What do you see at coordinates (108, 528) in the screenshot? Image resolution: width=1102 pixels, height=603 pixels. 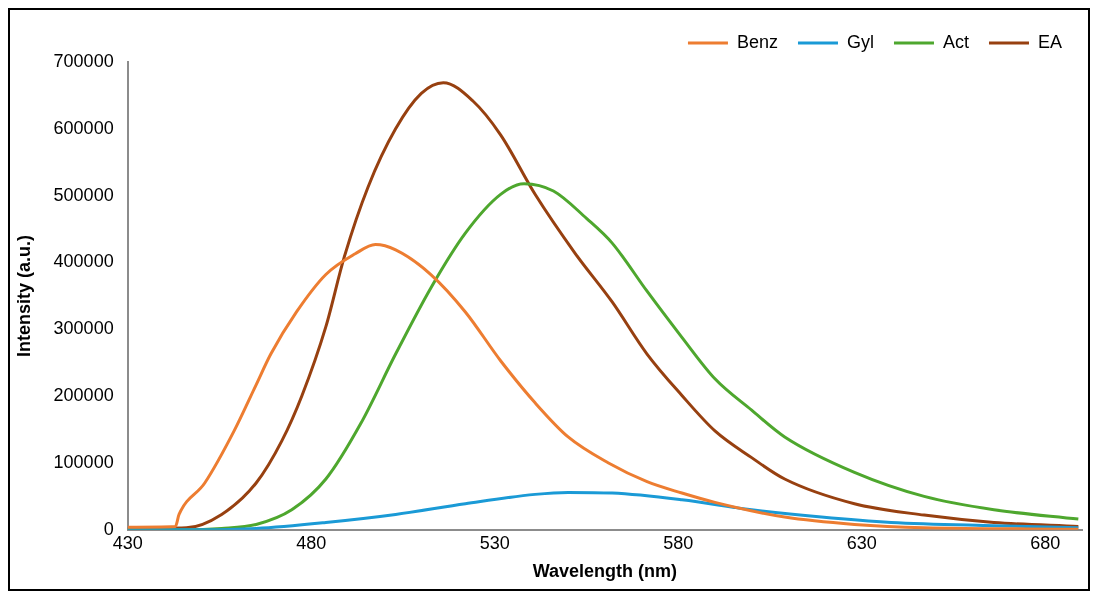 I see `y-tick-label: 0` at bounding box center [108, 528].